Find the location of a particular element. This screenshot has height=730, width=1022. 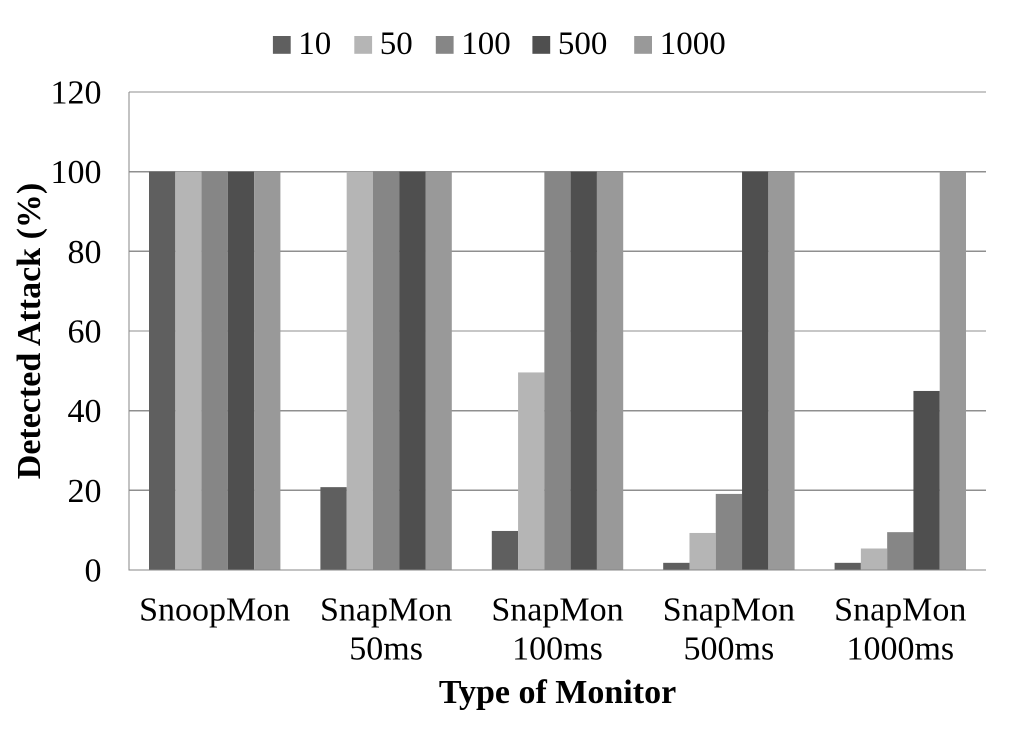

svg-text: 100ms is located at coordinates (557, 649).